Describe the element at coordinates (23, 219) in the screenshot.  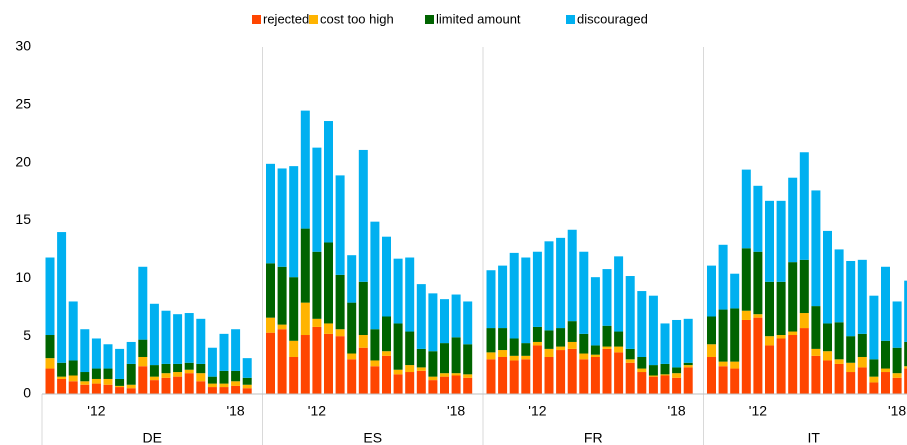
I see `y-tick-label: 15` at that location.